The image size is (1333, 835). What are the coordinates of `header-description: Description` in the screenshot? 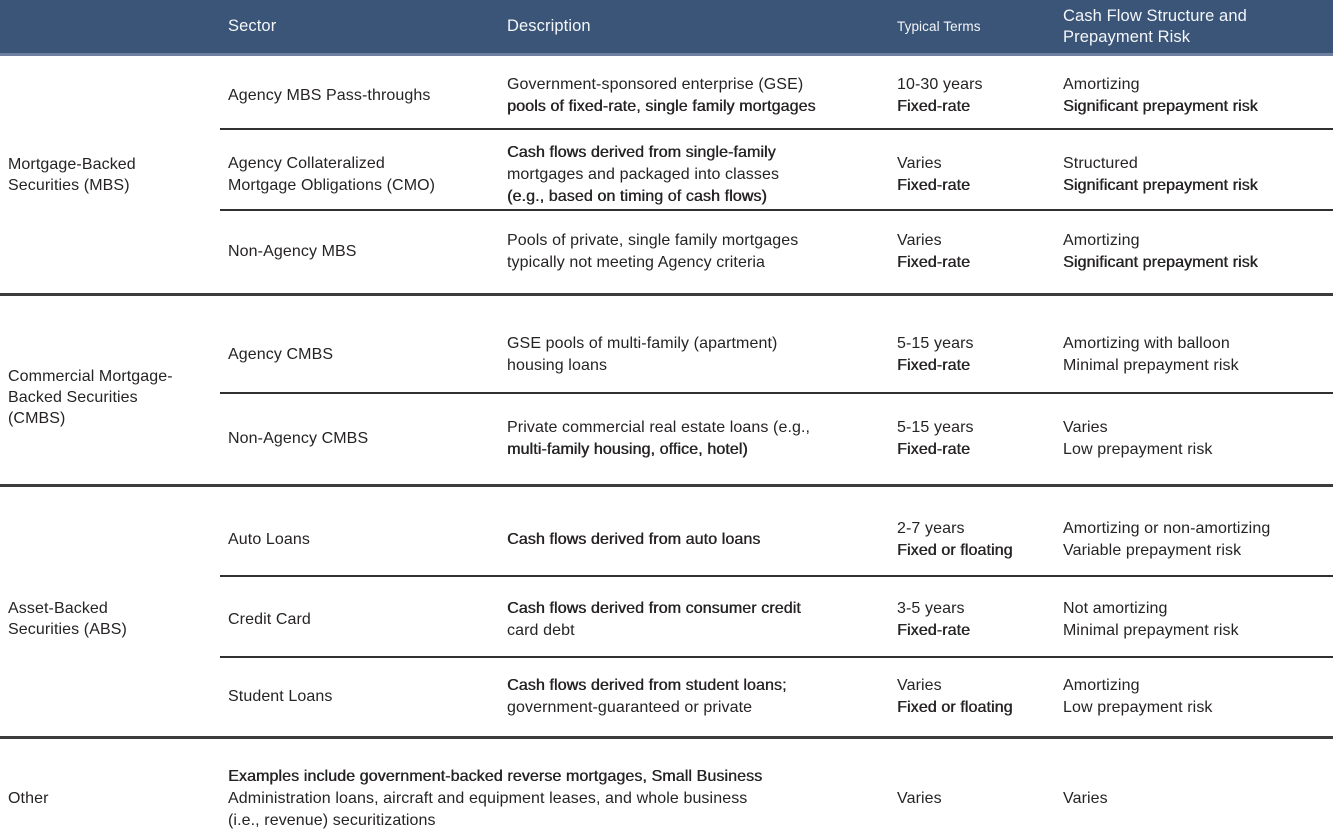 It's located at (549, 26).